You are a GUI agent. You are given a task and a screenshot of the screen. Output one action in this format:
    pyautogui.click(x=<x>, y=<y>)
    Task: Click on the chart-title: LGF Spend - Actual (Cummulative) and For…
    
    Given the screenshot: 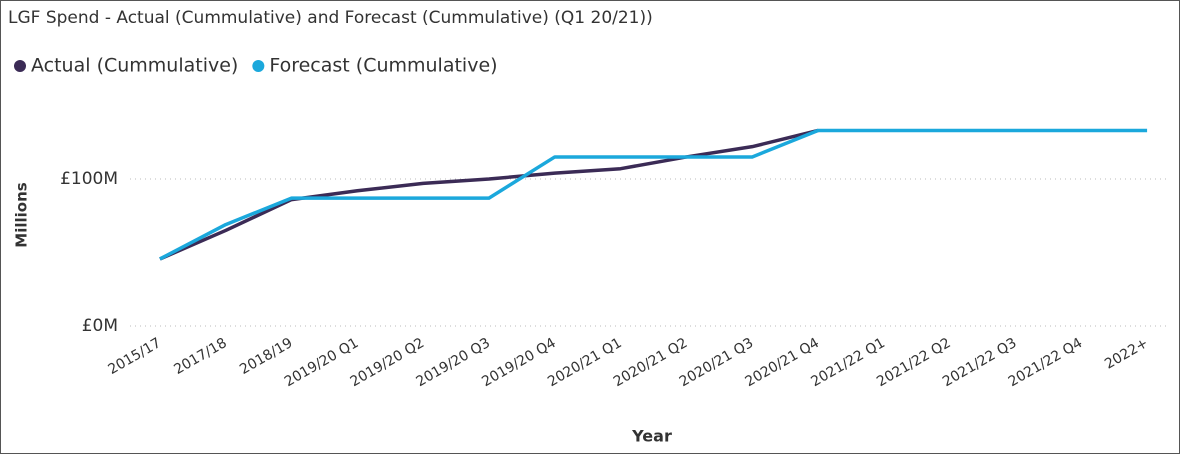 What is the action you would take?
    pyautogui.click(x=330, y=18)
    